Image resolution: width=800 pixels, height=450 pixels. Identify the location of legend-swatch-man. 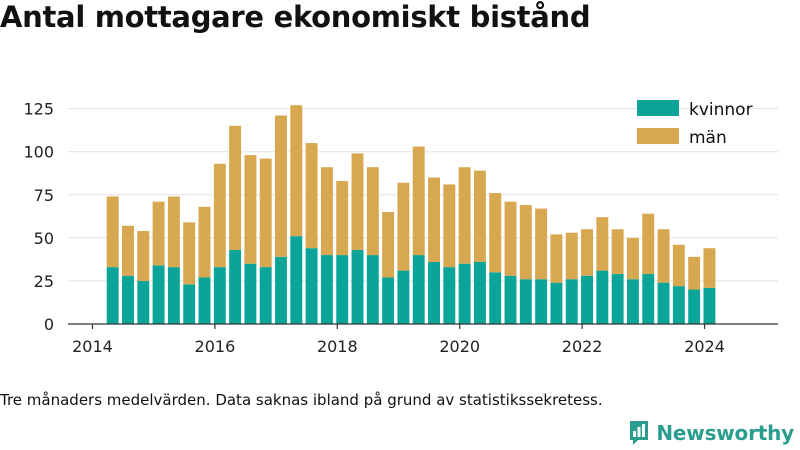
(658, 136).